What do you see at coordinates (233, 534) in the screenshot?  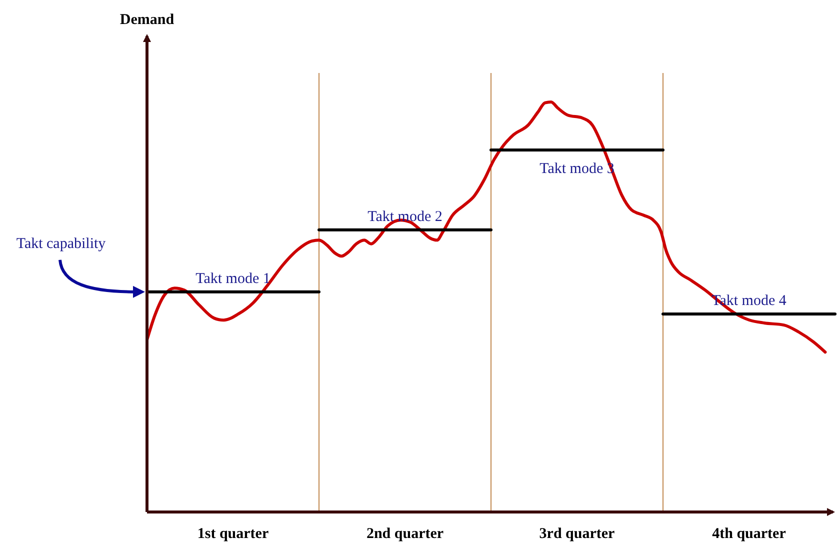 I see `x-tick-label: 1st quarter` at bounding box center [233, 534].